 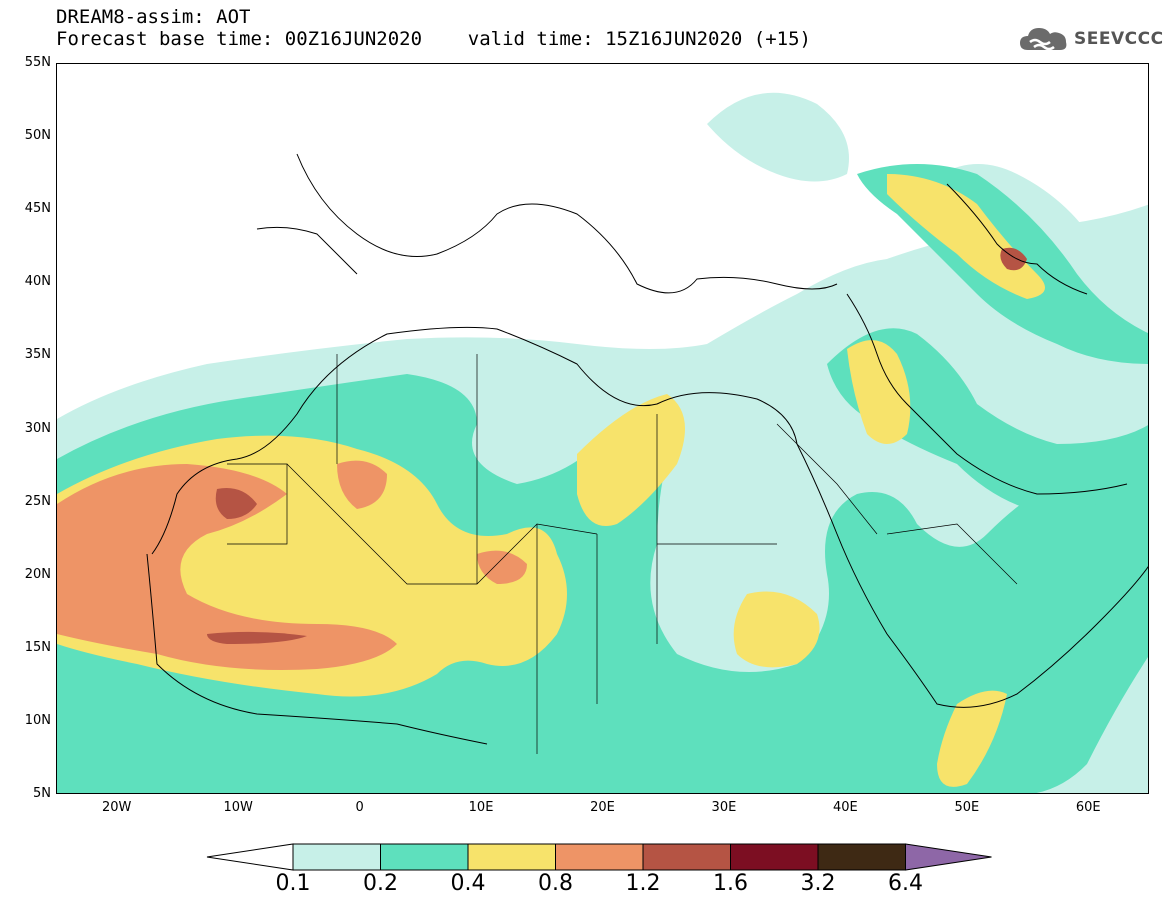 What do you see at coordinates (380, 883) in the screenshot?
I see `colorbar-tick-label: 0.2` at bounding box center [380, 883].